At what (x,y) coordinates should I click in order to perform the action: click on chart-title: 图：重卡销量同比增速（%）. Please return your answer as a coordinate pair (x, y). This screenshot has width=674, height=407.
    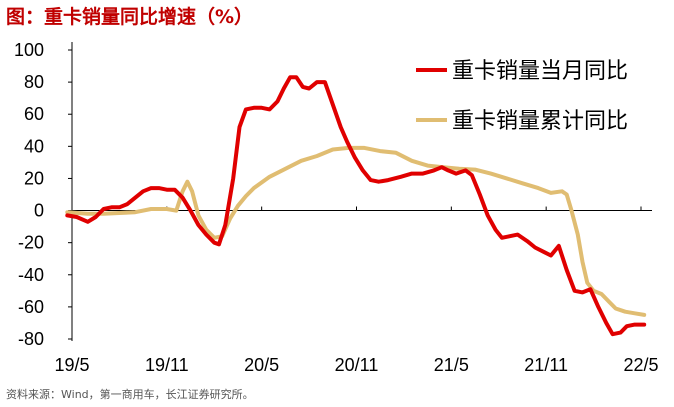
    Looking at the image, I should click on (130, 17).